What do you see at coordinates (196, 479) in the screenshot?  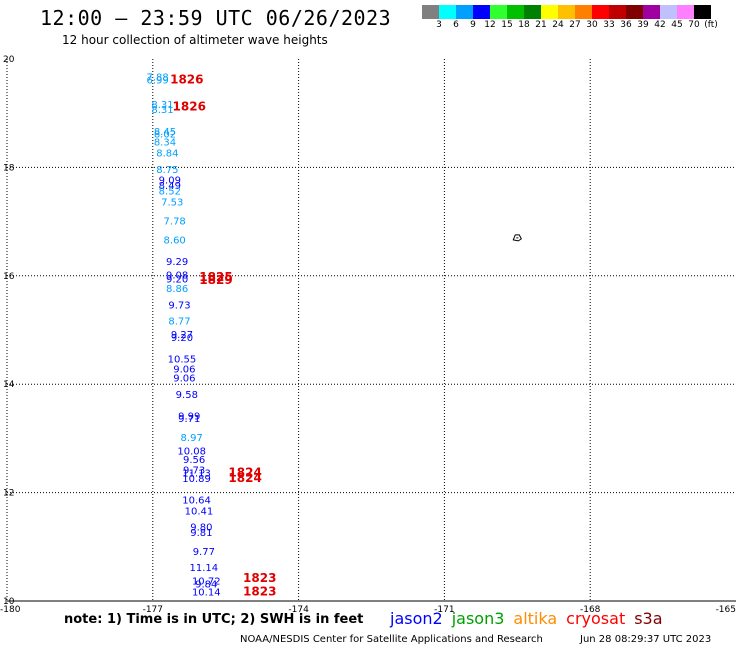 I see `wave-height-label: 10.89` at bounding box center [196, 479].